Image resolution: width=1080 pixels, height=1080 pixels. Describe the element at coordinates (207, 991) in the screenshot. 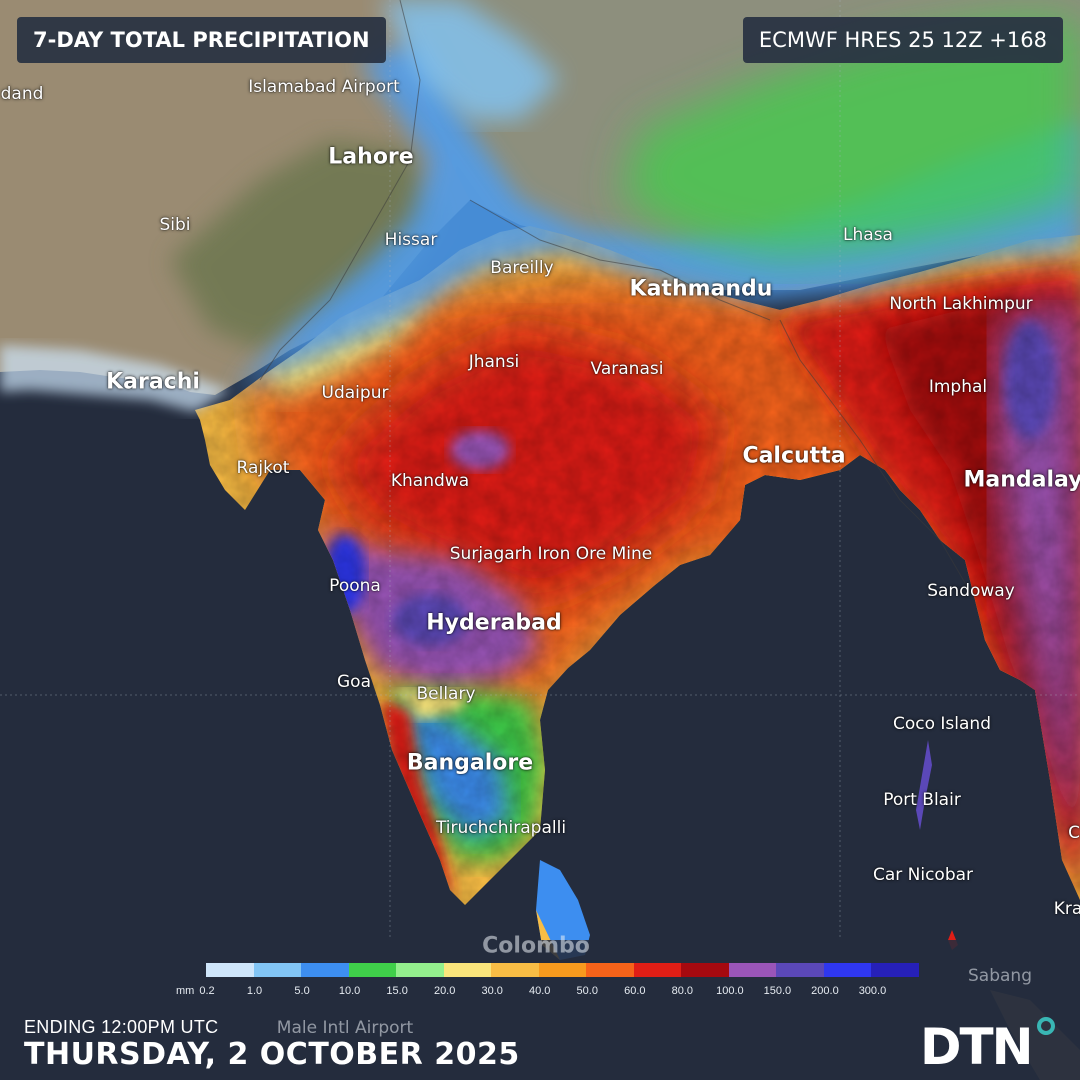

I see `scale-tick-label: 0.2` at that location.